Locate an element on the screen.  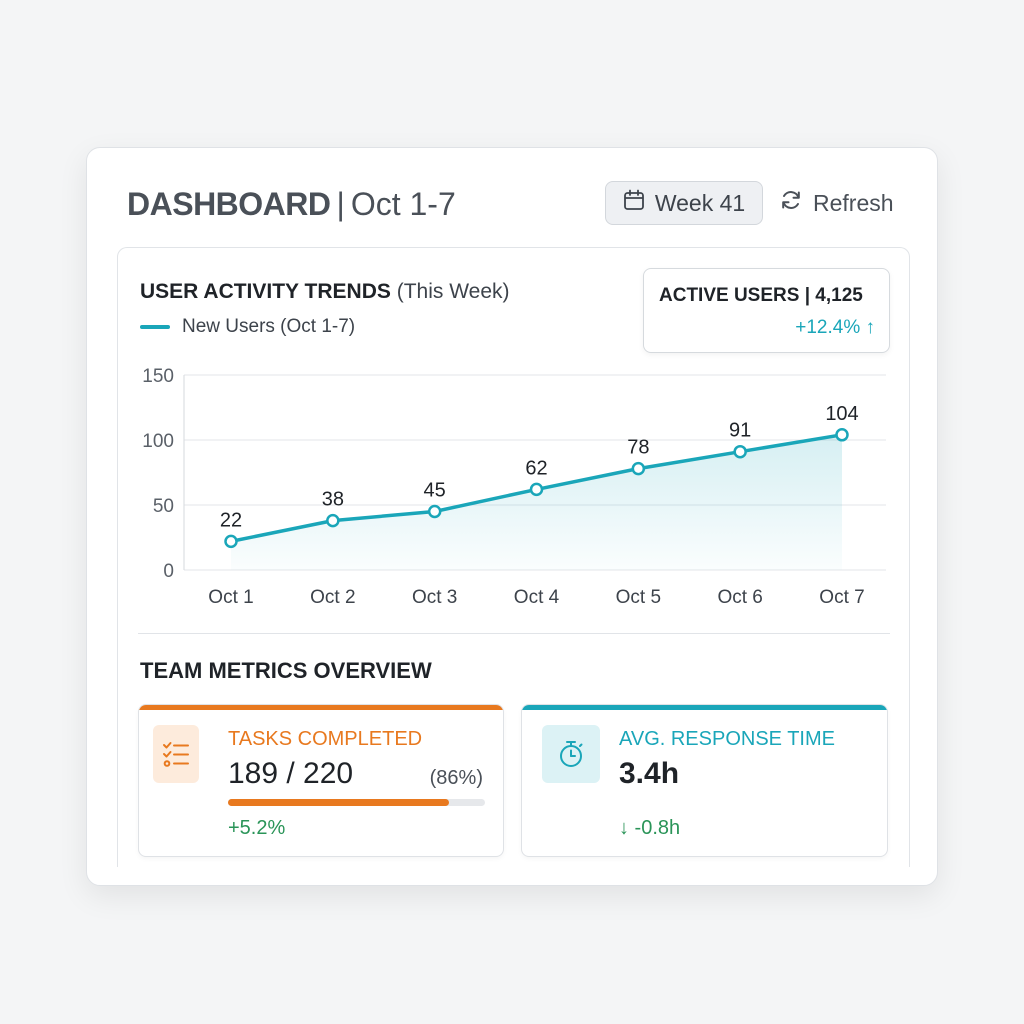
tasks-completed-card: TASKS COMPLETED 189 / 220 (86%) +5.2% is located at coordinates (321, 780).